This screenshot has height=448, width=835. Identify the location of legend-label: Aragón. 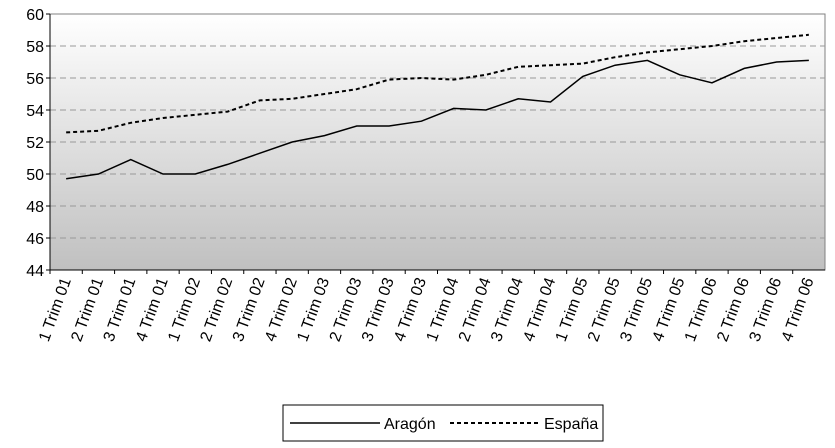
(410, 424).